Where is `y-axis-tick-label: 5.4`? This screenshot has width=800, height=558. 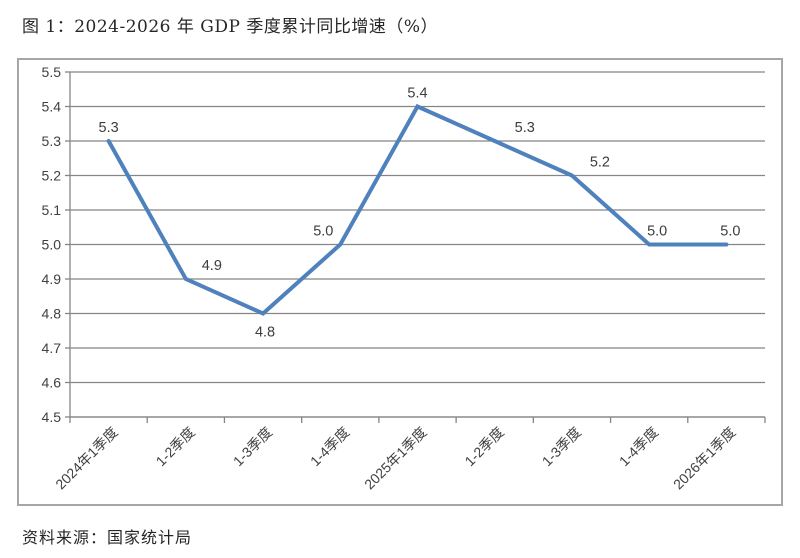
y-axis-tick-label: 5.4 is located at coordinates (52, 107).